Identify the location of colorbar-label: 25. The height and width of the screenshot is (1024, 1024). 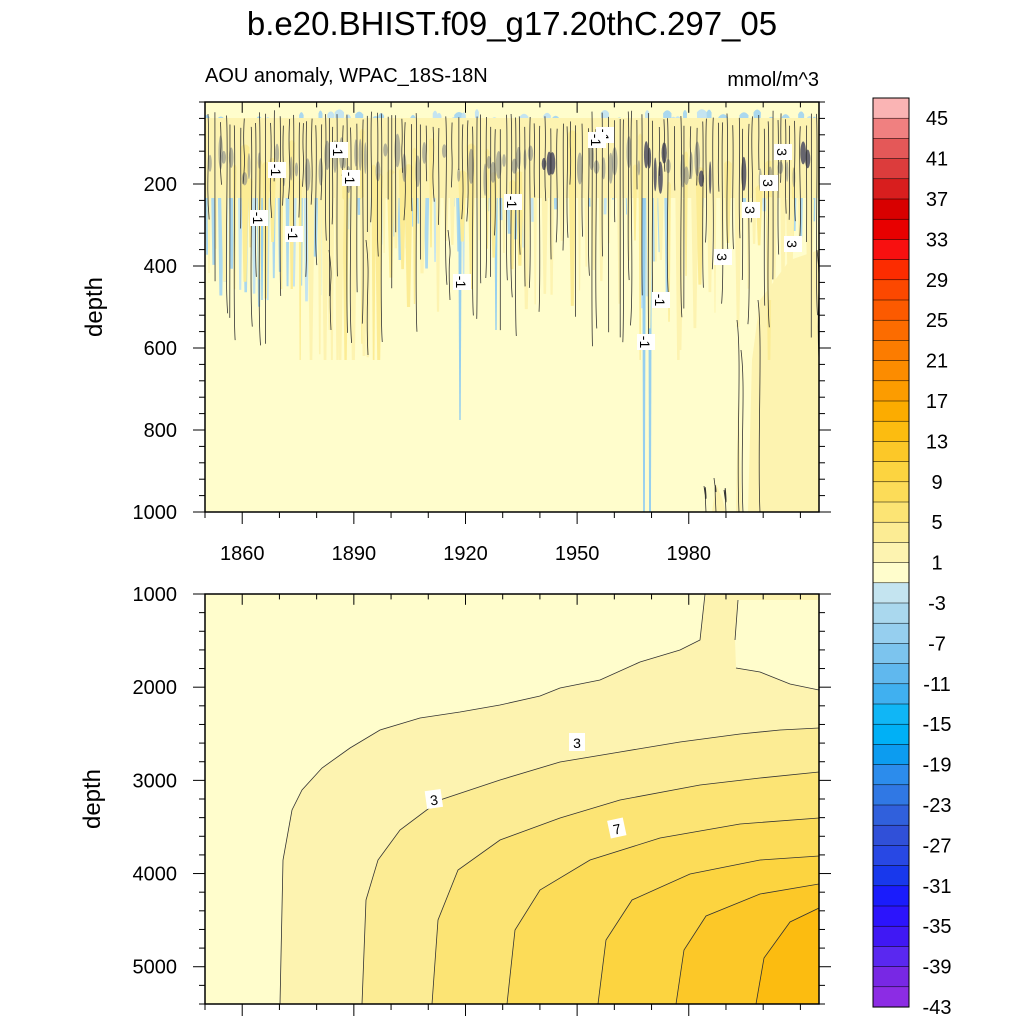
(937, 321).